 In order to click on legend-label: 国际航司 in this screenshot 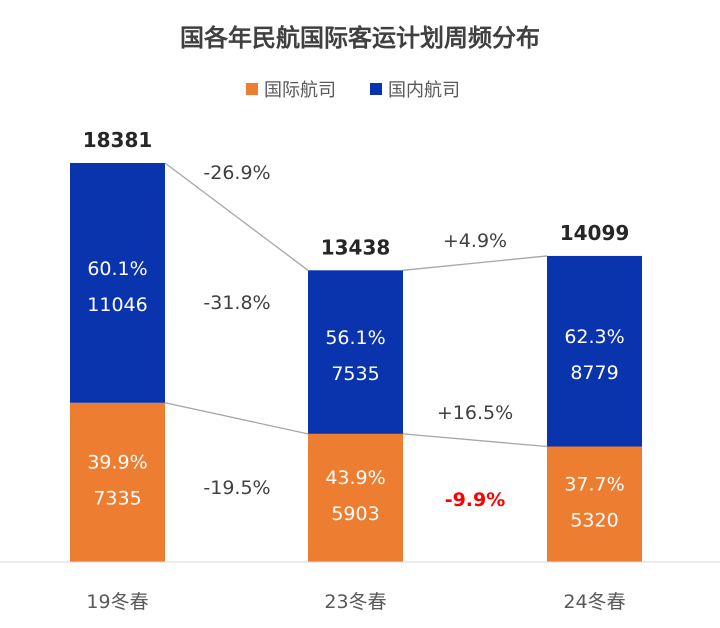, I will do `click(300, 90)`.